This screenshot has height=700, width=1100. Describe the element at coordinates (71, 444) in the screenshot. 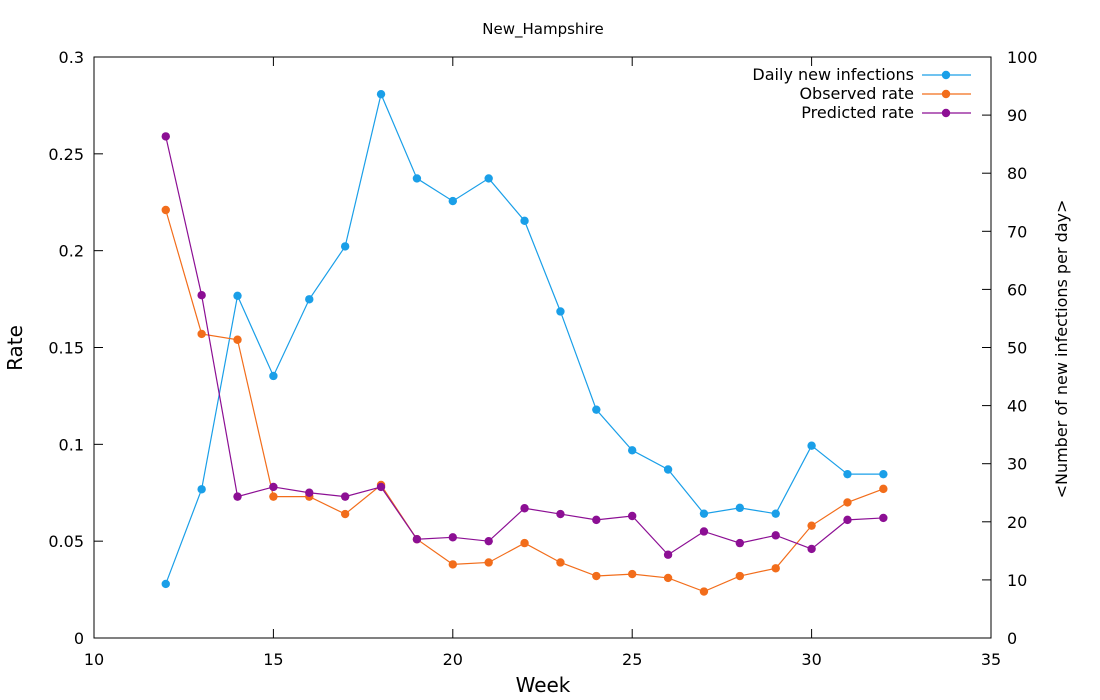

I see `y-tick-label: 0.1` at that location.